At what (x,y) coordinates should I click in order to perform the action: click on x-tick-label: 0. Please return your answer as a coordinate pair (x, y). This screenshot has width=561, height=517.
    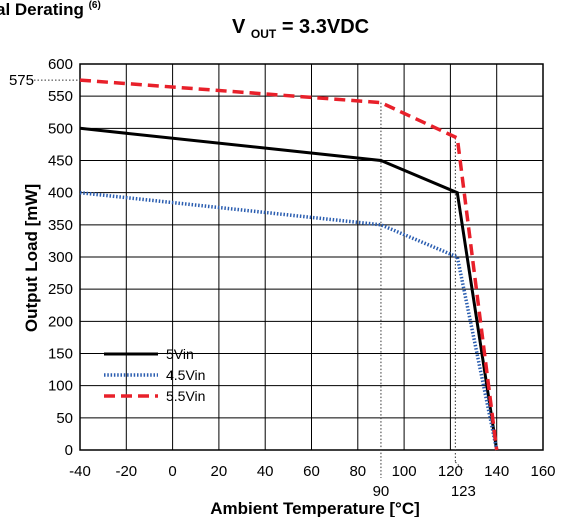
    Looking at the image, I should click on (172, 471).